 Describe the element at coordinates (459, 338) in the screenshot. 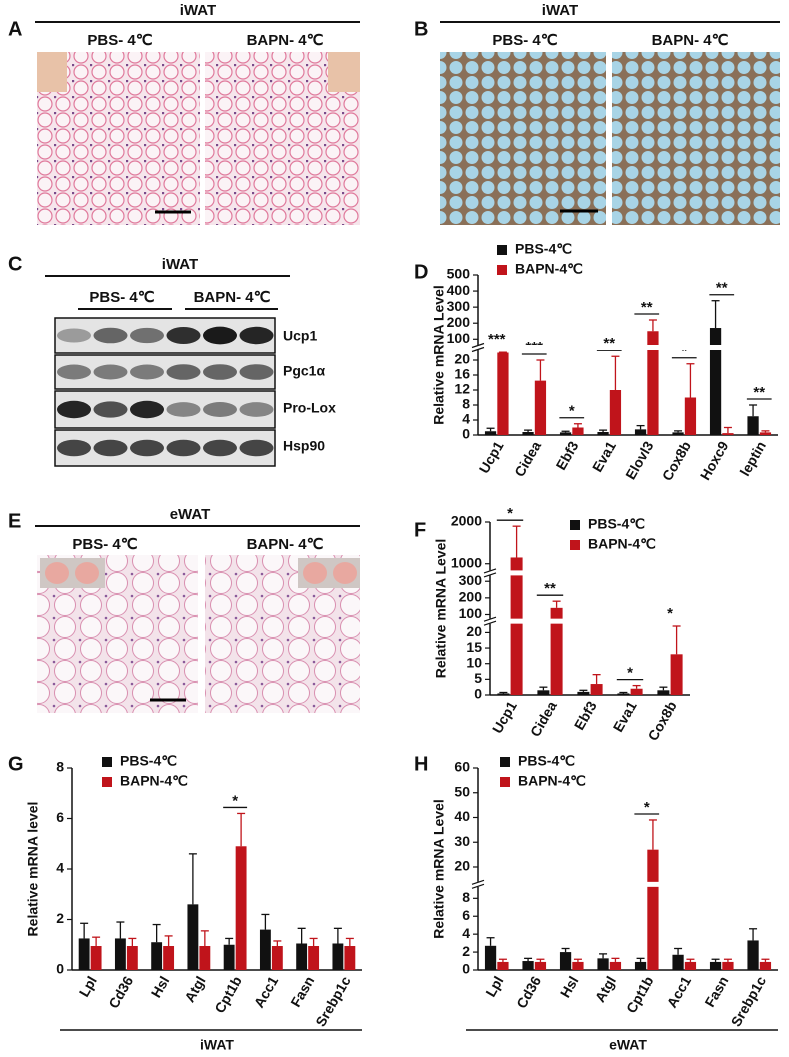

I see `y-tick-label: 100` at that location.